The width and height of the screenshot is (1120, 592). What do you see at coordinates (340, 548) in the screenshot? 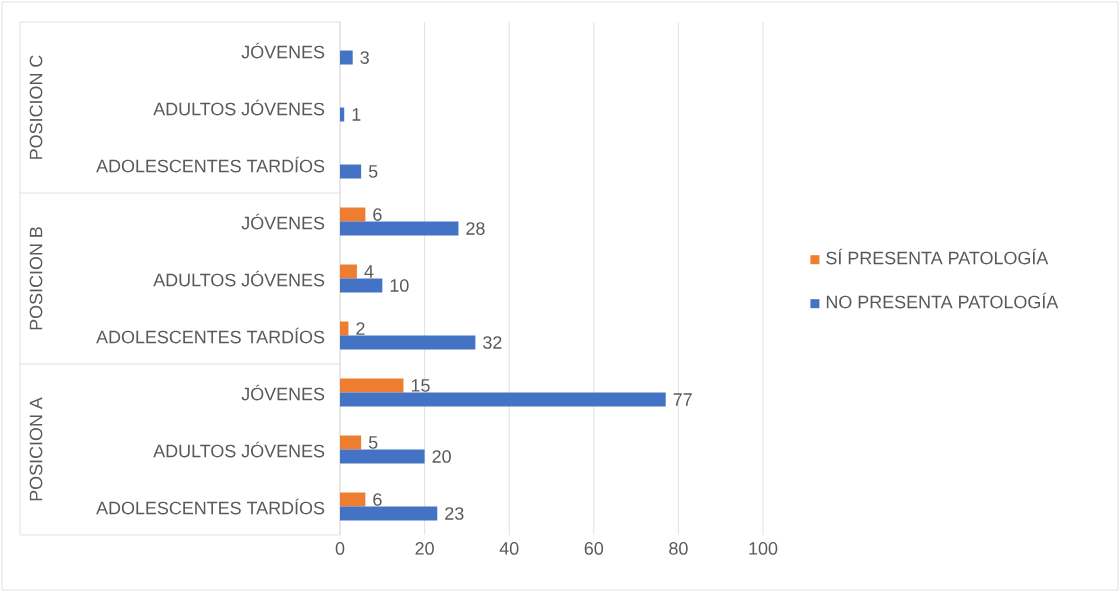
I see `x-tick-label: 0` at bounding box center [340, 548].